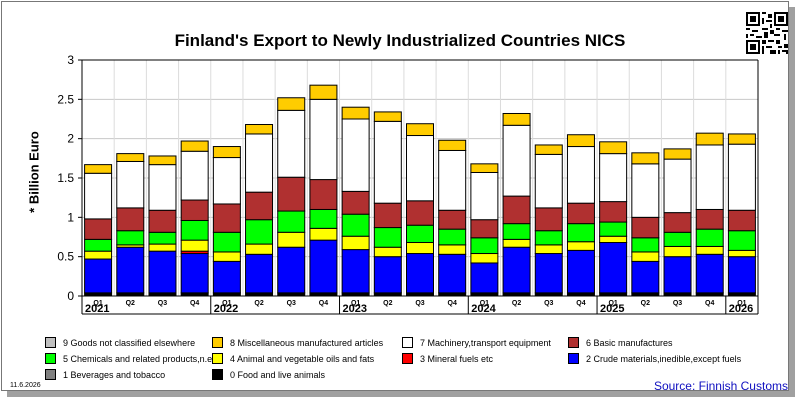 This screenshot has width=800, height=400. Describe the element at coordinates (34, 172) in the screenshot. I see `y-axis-label: * Billion Euro` at that location.